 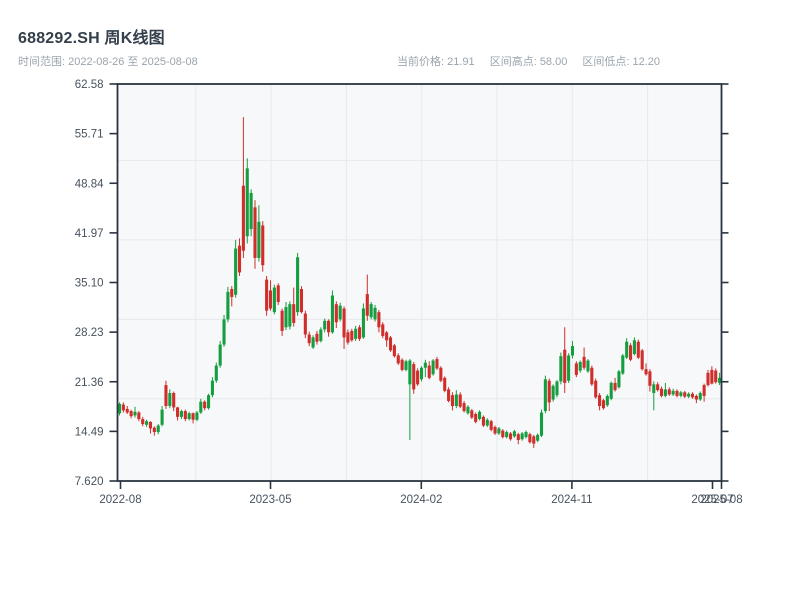 I want to click on time-range-label: 时间范围: 2022-08-26 至 2025-08-08, so click(x=108, y=62).